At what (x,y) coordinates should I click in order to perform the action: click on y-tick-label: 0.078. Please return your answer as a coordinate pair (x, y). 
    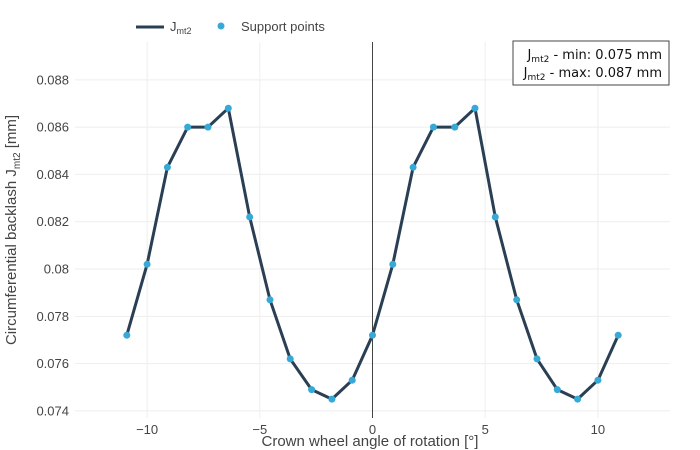
    Looking at the image, I should click on (52, 316).